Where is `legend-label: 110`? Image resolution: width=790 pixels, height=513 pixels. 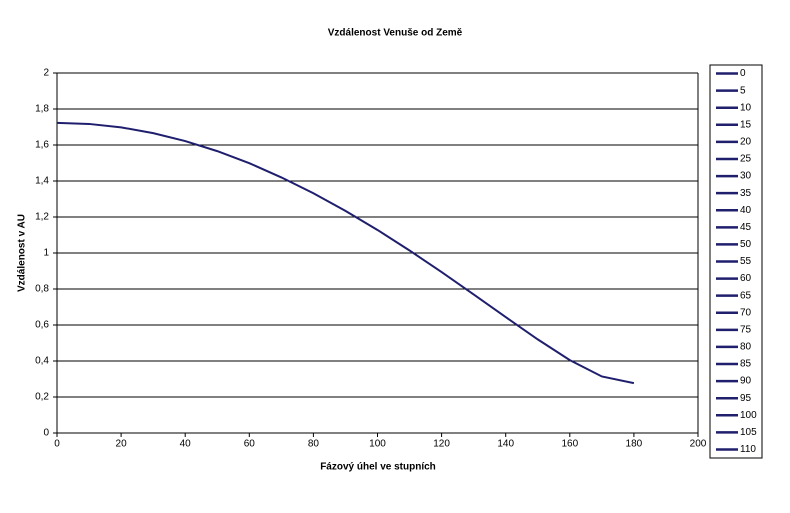 legend-label: 110 is located at coordinates (748, 449).